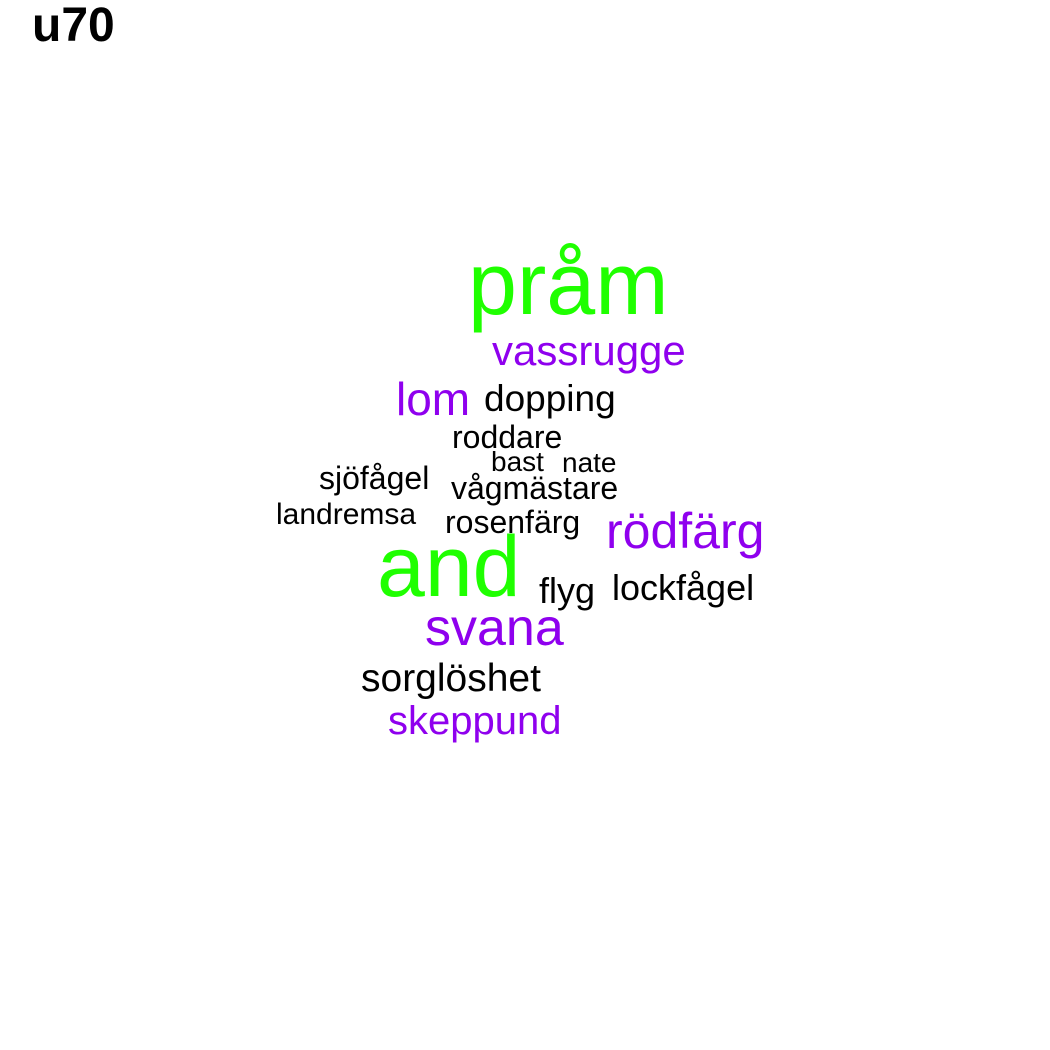  What do you see at coordinates (517, 461) in the screenshot?
I see `word-bast: bast` at bounding box center [517, 461].